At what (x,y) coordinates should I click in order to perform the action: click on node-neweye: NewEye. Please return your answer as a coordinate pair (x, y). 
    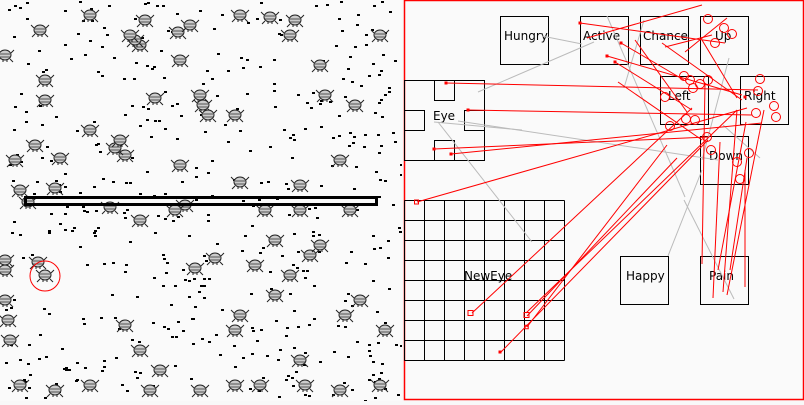
    Looking at the image, I should click on (484, 280).